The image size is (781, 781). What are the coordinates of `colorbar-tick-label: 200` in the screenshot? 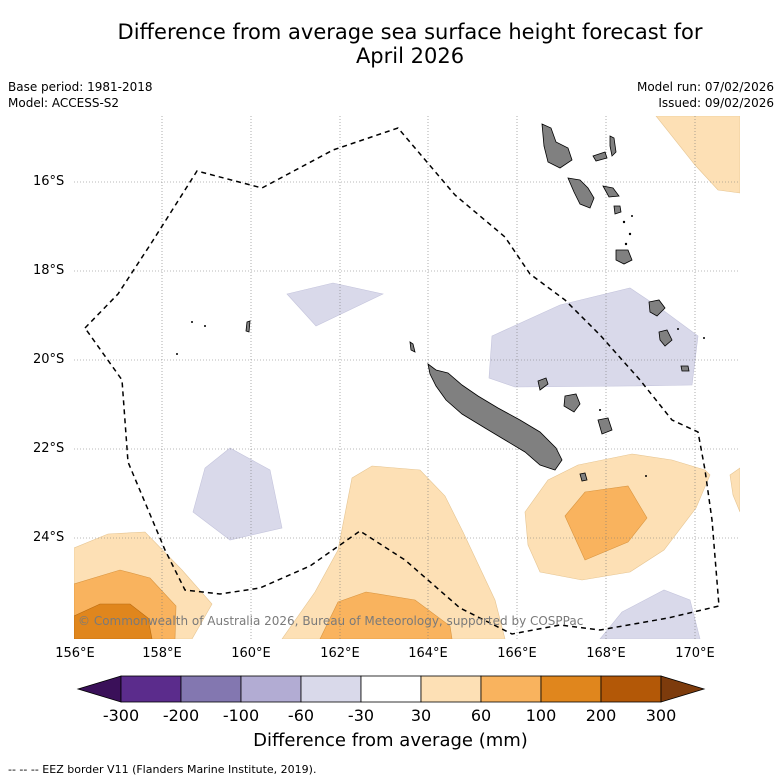 It's located at (601, 715).